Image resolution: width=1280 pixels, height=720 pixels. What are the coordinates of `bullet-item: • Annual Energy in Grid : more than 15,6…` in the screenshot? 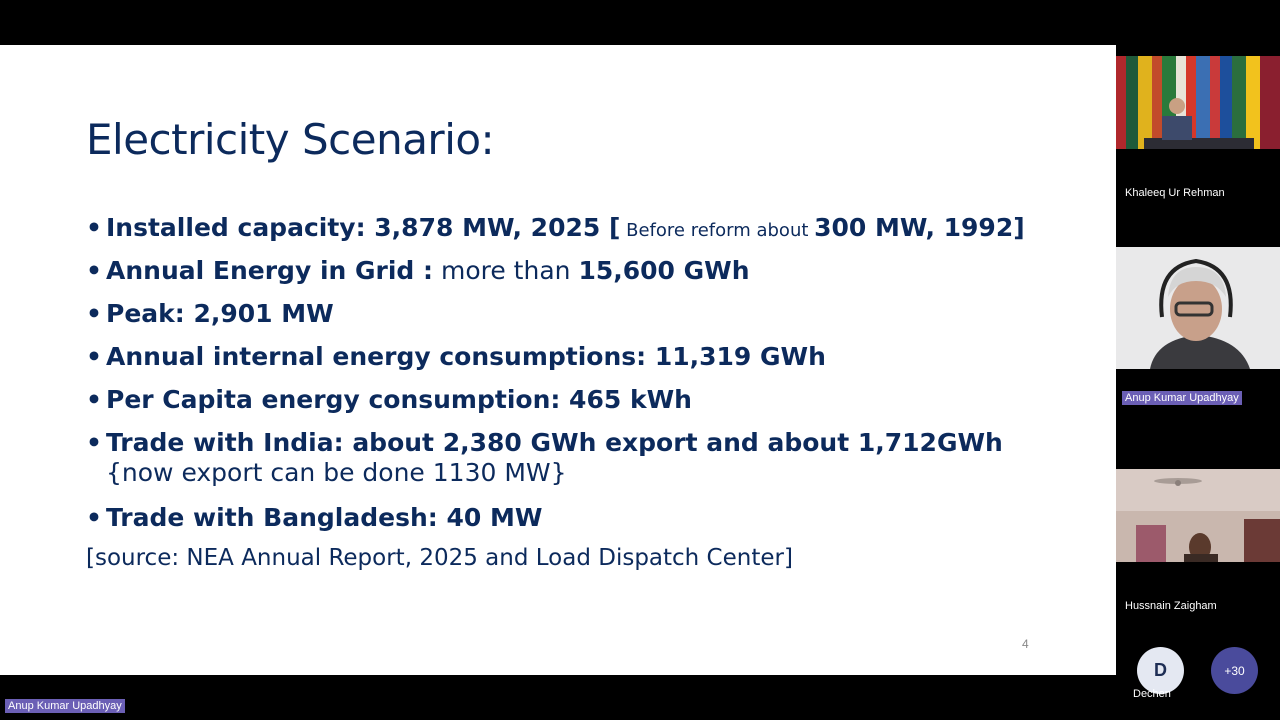 It's located at (591, 277).